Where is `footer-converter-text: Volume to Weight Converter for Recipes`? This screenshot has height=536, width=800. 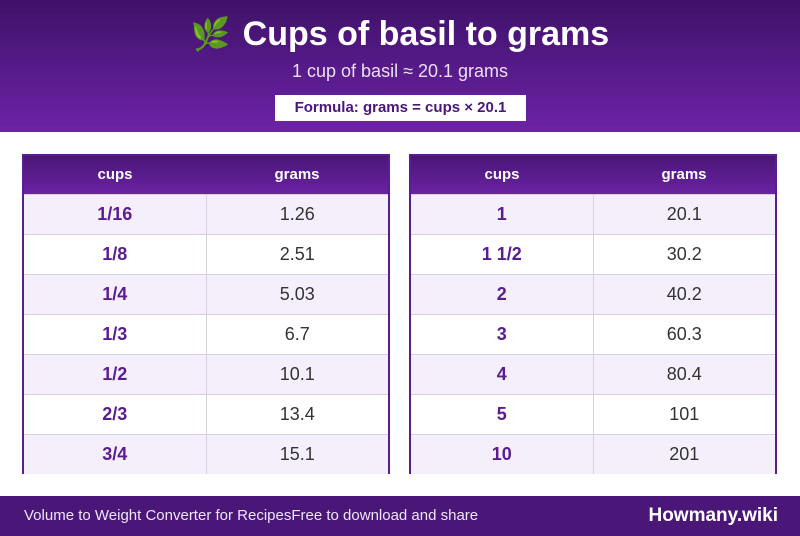 footer-converter-text: Volume to Weight Converter for Recipes is located at coordinates (158, 515).